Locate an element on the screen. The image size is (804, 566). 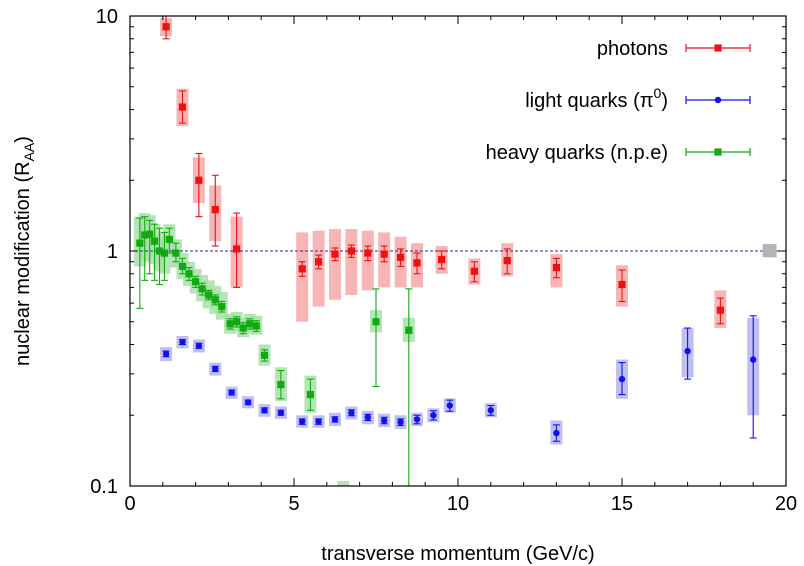
legend-text-light-quarks-0: light quarks (π is located at coordinates (589, 101).